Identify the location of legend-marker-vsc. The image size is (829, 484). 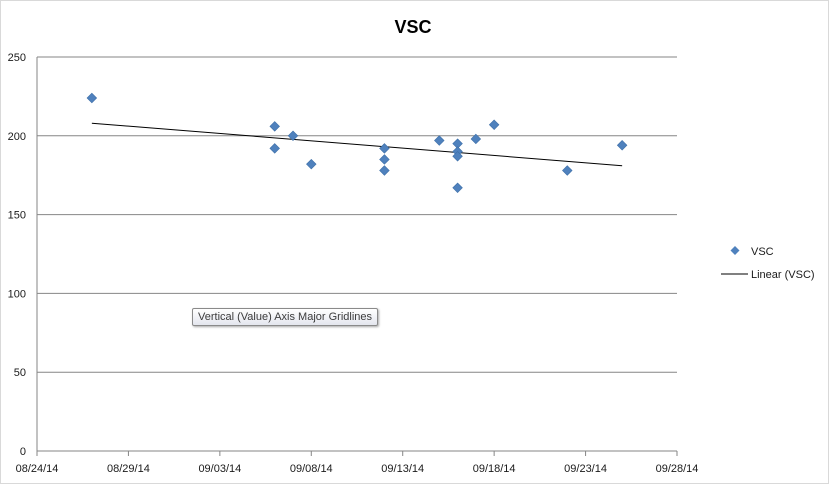
(735, 250).